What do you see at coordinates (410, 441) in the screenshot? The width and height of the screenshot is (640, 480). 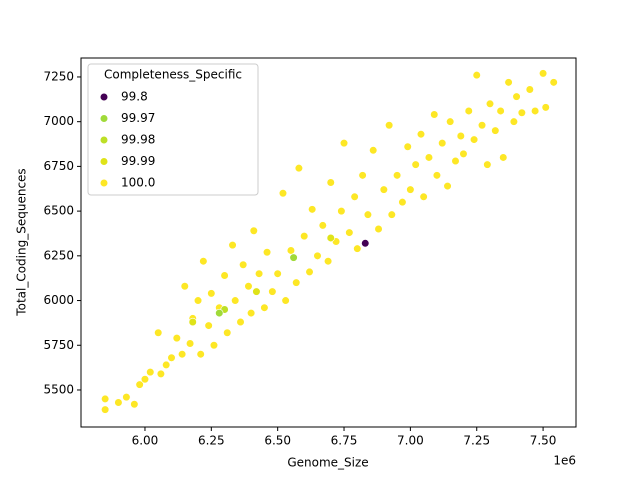 I see `x-tick-label: 7.00` at bounding box center [410, 441].